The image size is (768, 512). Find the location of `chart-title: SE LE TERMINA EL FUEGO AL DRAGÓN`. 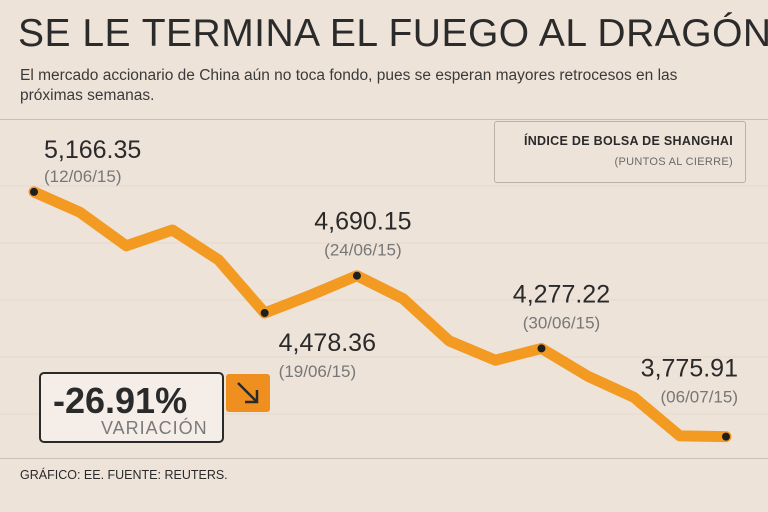

chart-title: SE LE TERMINA EL FUEGO AL DRAGÓN is located at coordinates (393, 33).